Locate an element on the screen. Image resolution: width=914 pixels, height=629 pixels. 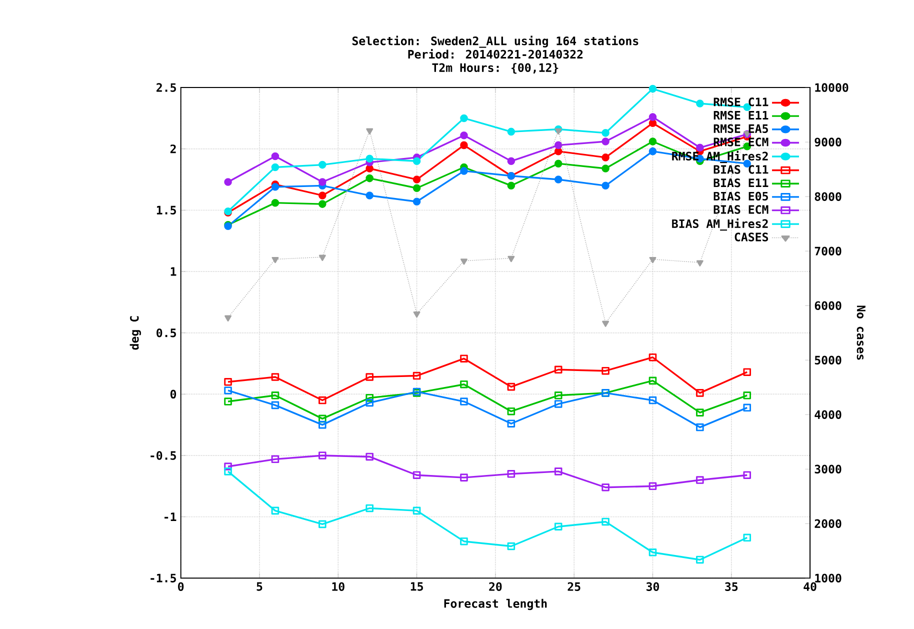
legend-label: RMSE C11 is located at coordinates (741, 101).